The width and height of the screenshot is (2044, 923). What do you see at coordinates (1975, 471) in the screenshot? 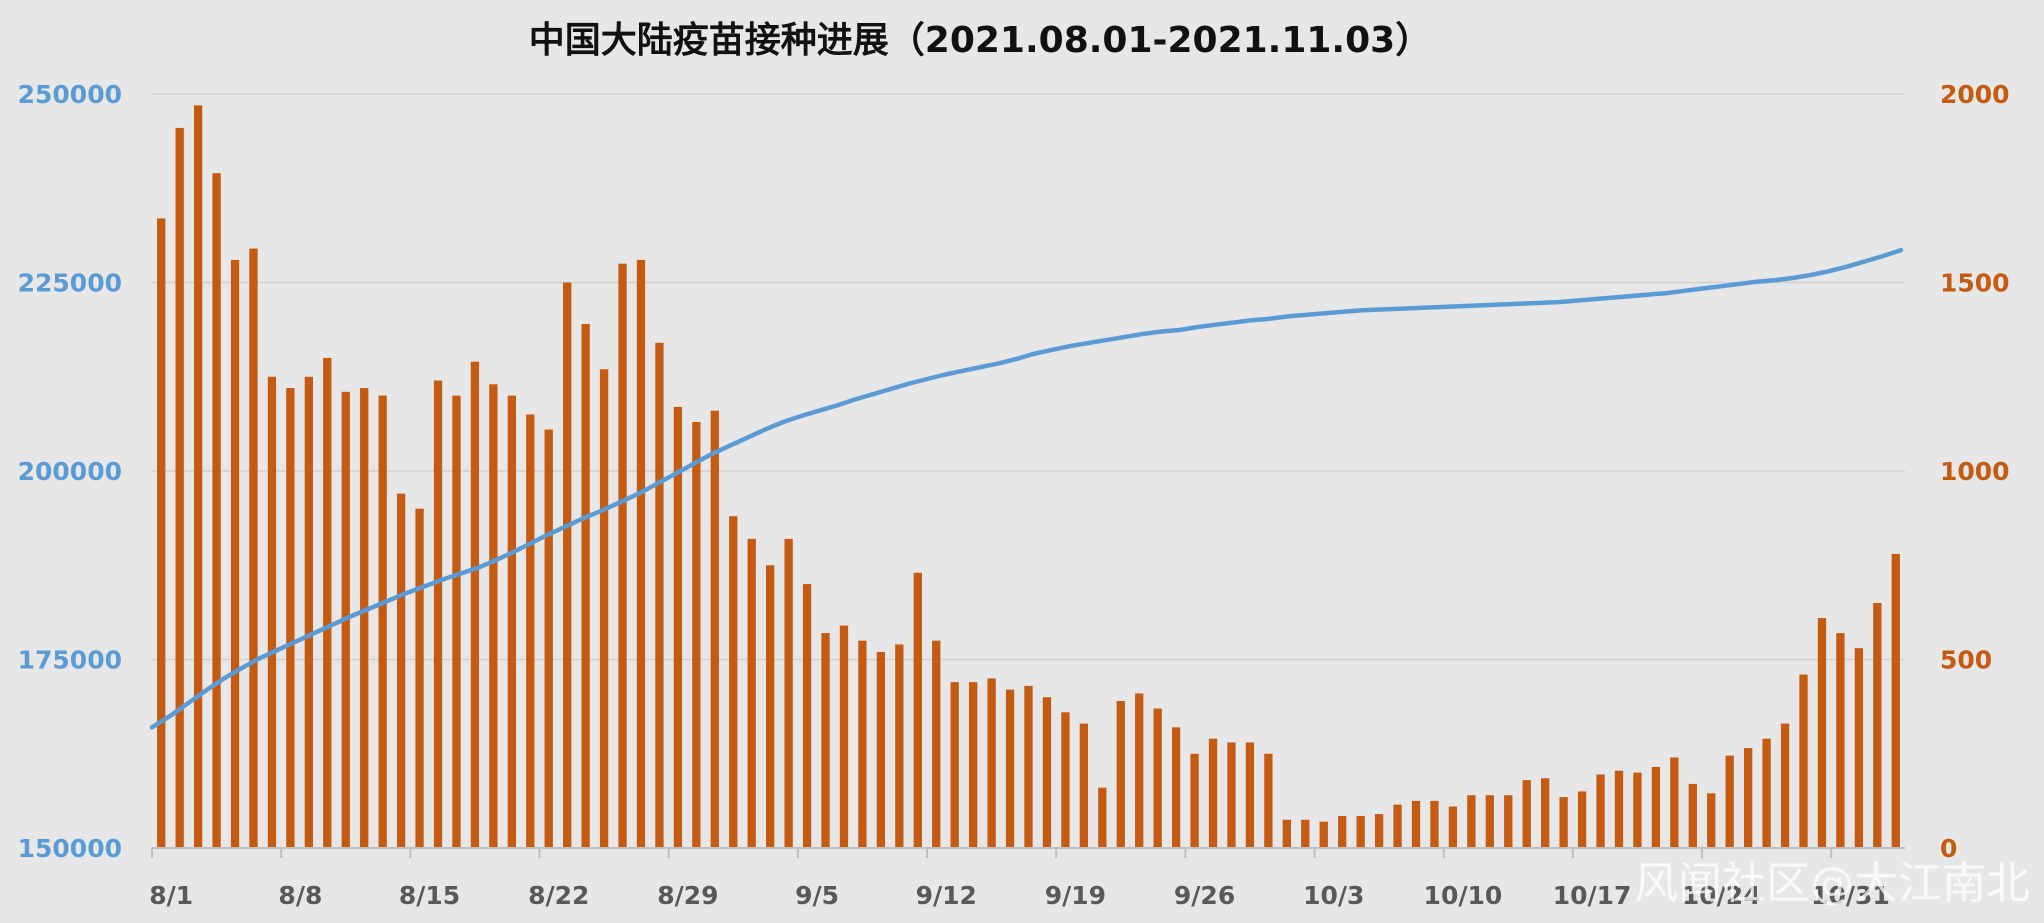
I see `right-y-tick-labels: 0 500 1000 1500 2000` at bounding box center [1975, 471].